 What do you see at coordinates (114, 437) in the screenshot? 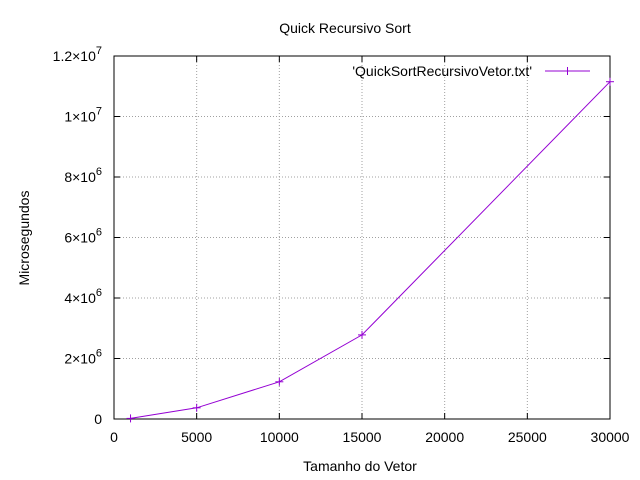
I see `x-tick-label: 0` at bounding box center [114, 437].